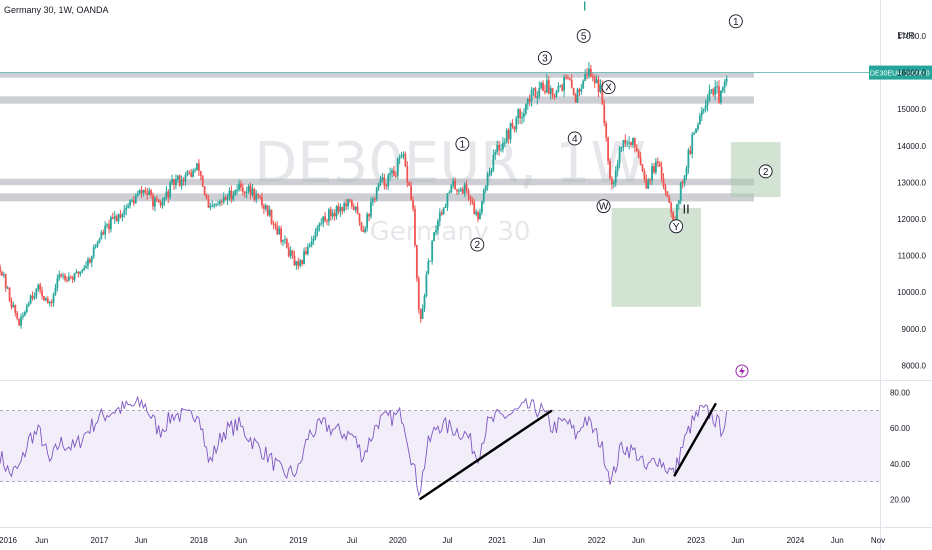  What do you see at coordinates (364, 446) in the screenshot?
I see `rsi-line` at bounding box center [364, 446].